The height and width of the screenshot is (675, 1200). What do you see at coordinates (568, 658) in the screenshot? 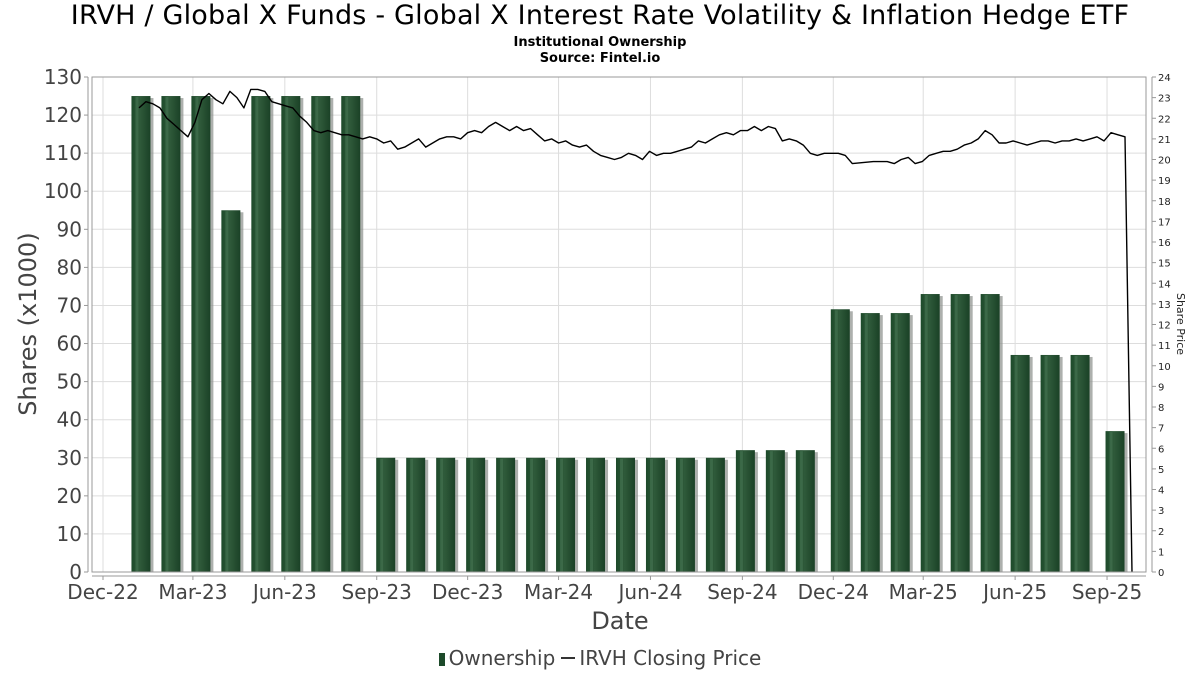
I see `price-legend-swatch` at bounding box center [568, 658].